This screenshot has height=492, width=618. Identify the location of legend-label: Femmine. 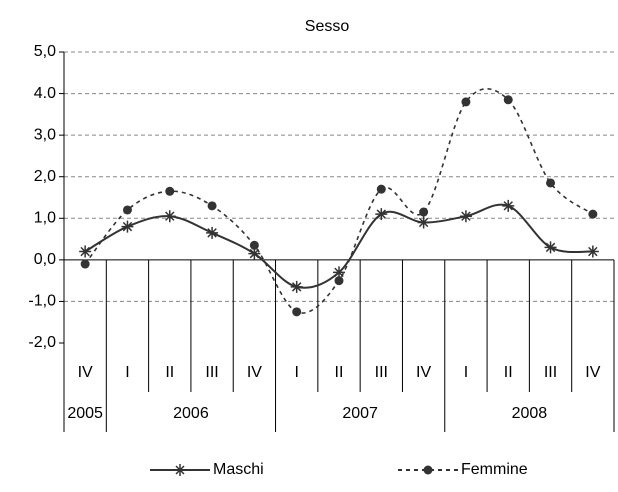
(494, 469).